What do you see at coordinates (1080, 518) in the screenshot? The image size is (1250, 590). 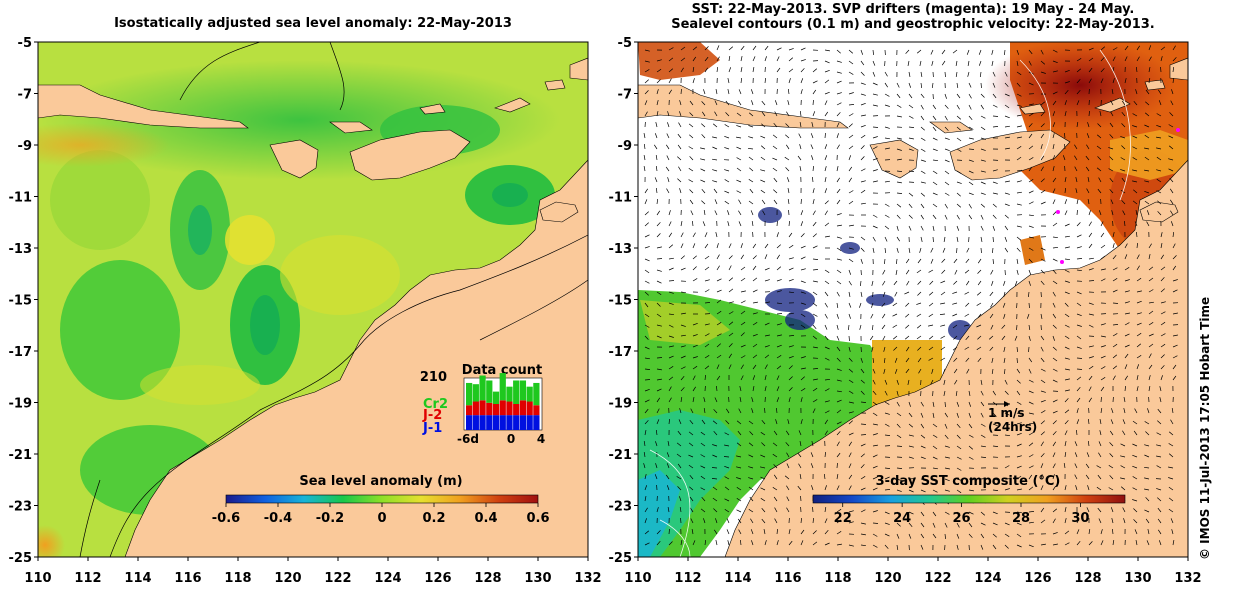 I see `sst-colorbar-tick-label: 30` at bounding box center [1080, 518].